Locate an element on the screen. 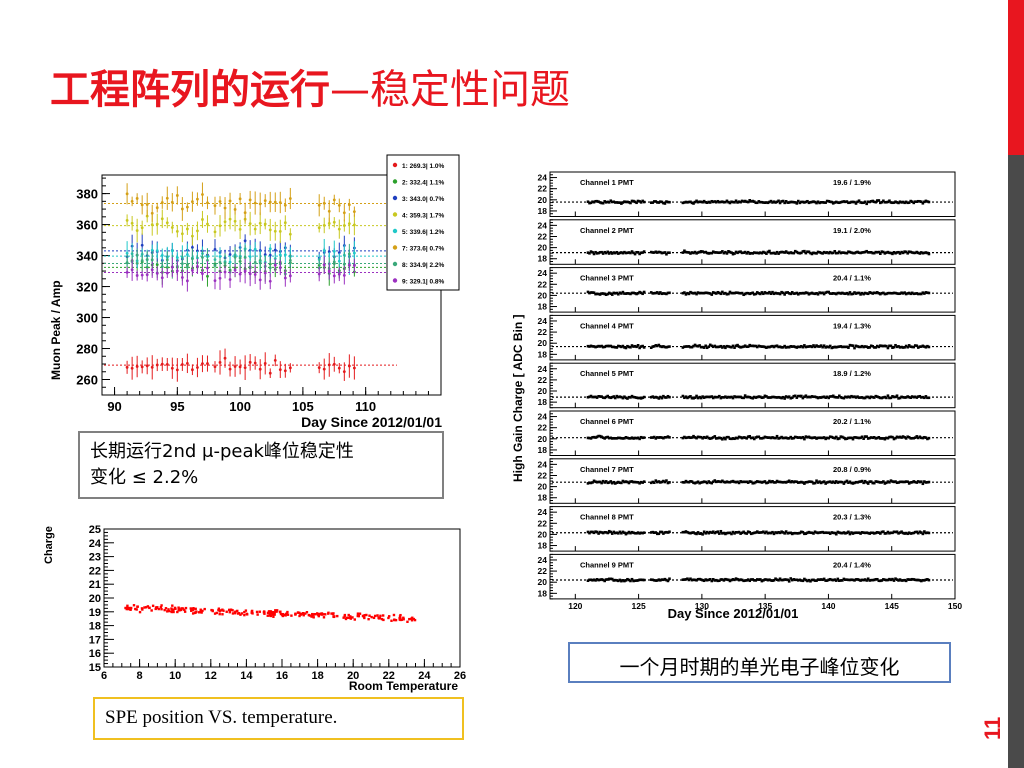  c3-ytick-label: 24 is located at coordinates (543, 273).